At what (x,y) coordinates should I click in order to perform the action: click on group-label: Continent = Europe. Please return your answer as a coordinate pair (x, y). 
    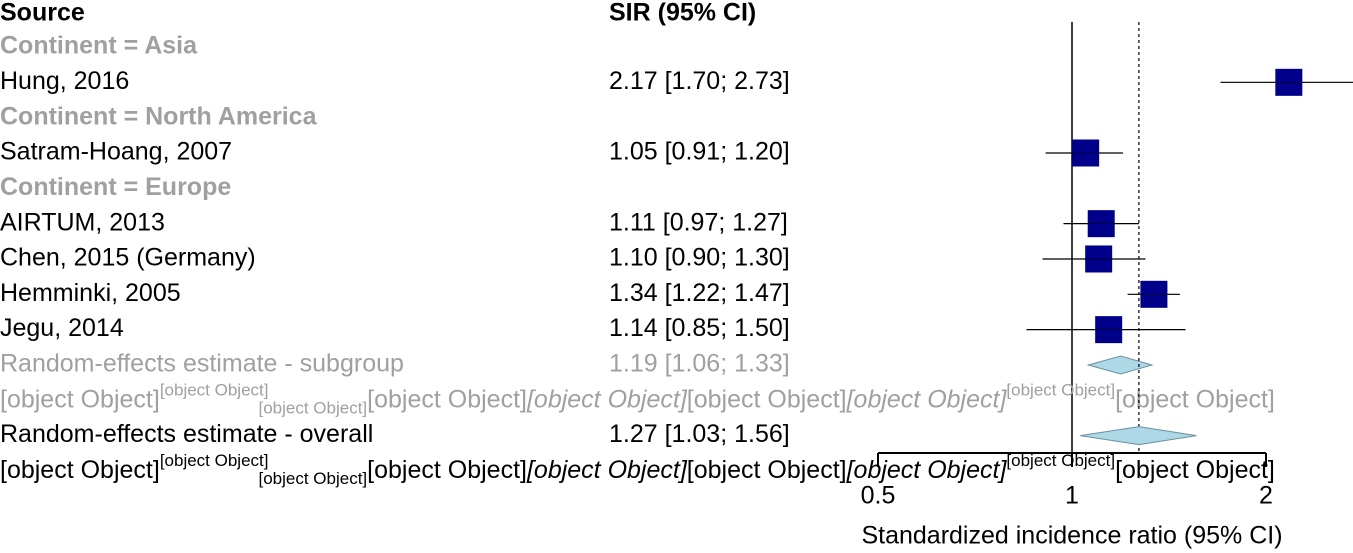
    Looking at the image, I should click on (115, 187).